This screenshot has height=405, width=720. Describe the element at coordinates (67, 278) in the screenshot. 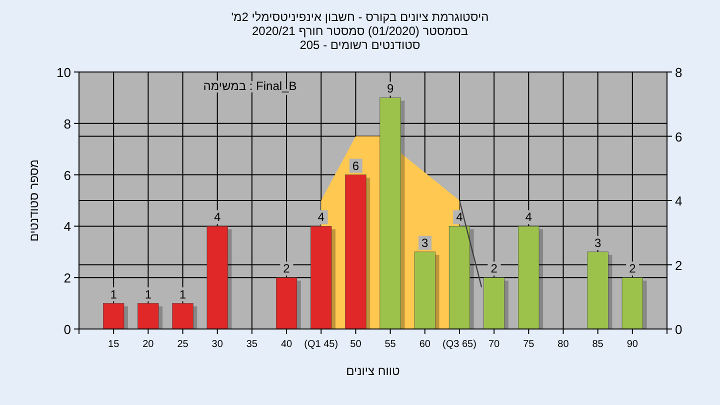

I see `y-tick-label: 2` at that location.